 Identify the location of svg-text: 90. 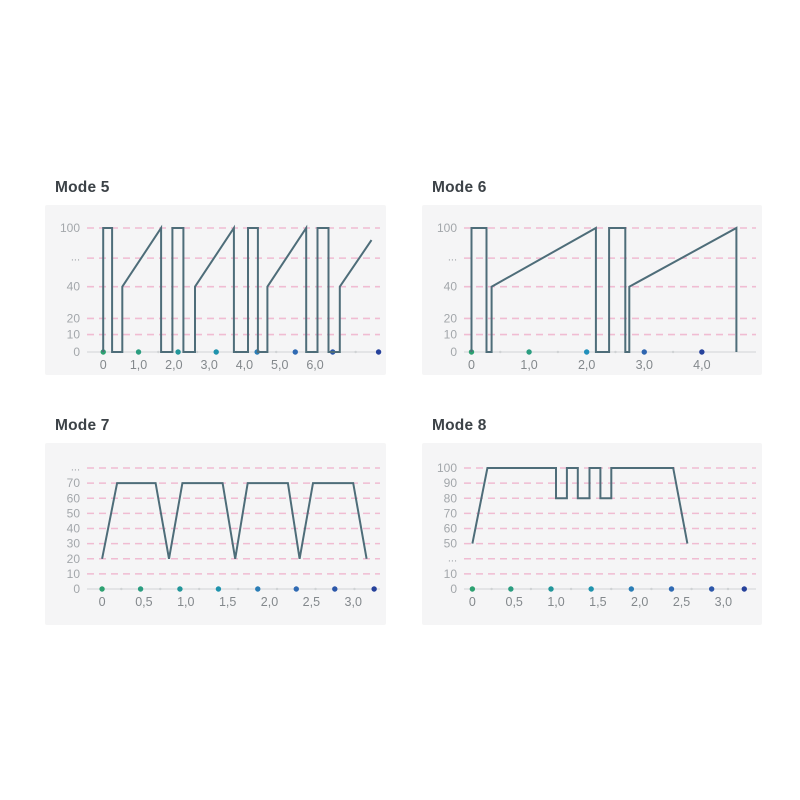
(451, 483).